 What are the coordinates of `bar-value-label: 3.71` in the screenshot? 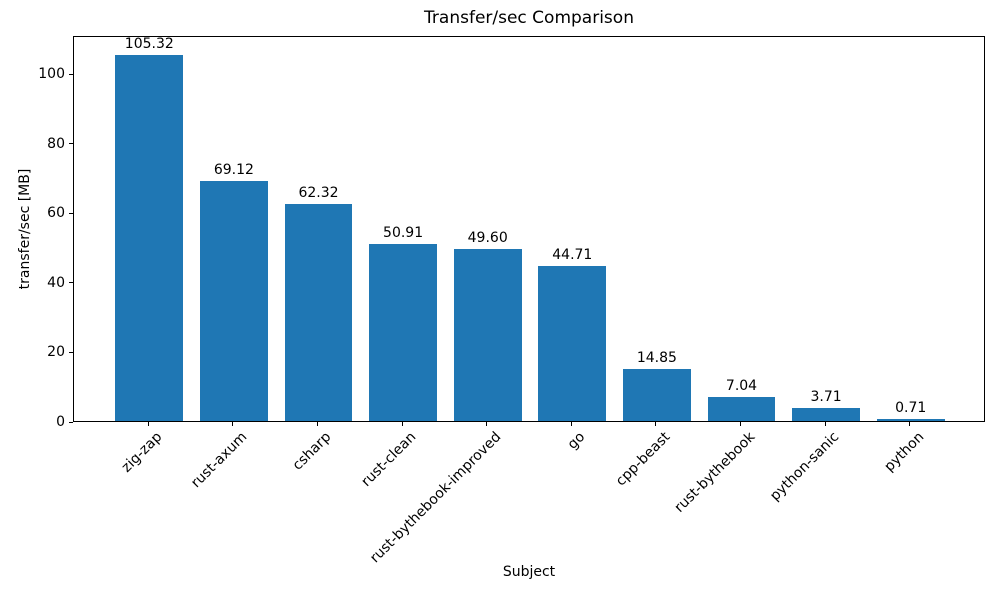 It's located at (826, 397).